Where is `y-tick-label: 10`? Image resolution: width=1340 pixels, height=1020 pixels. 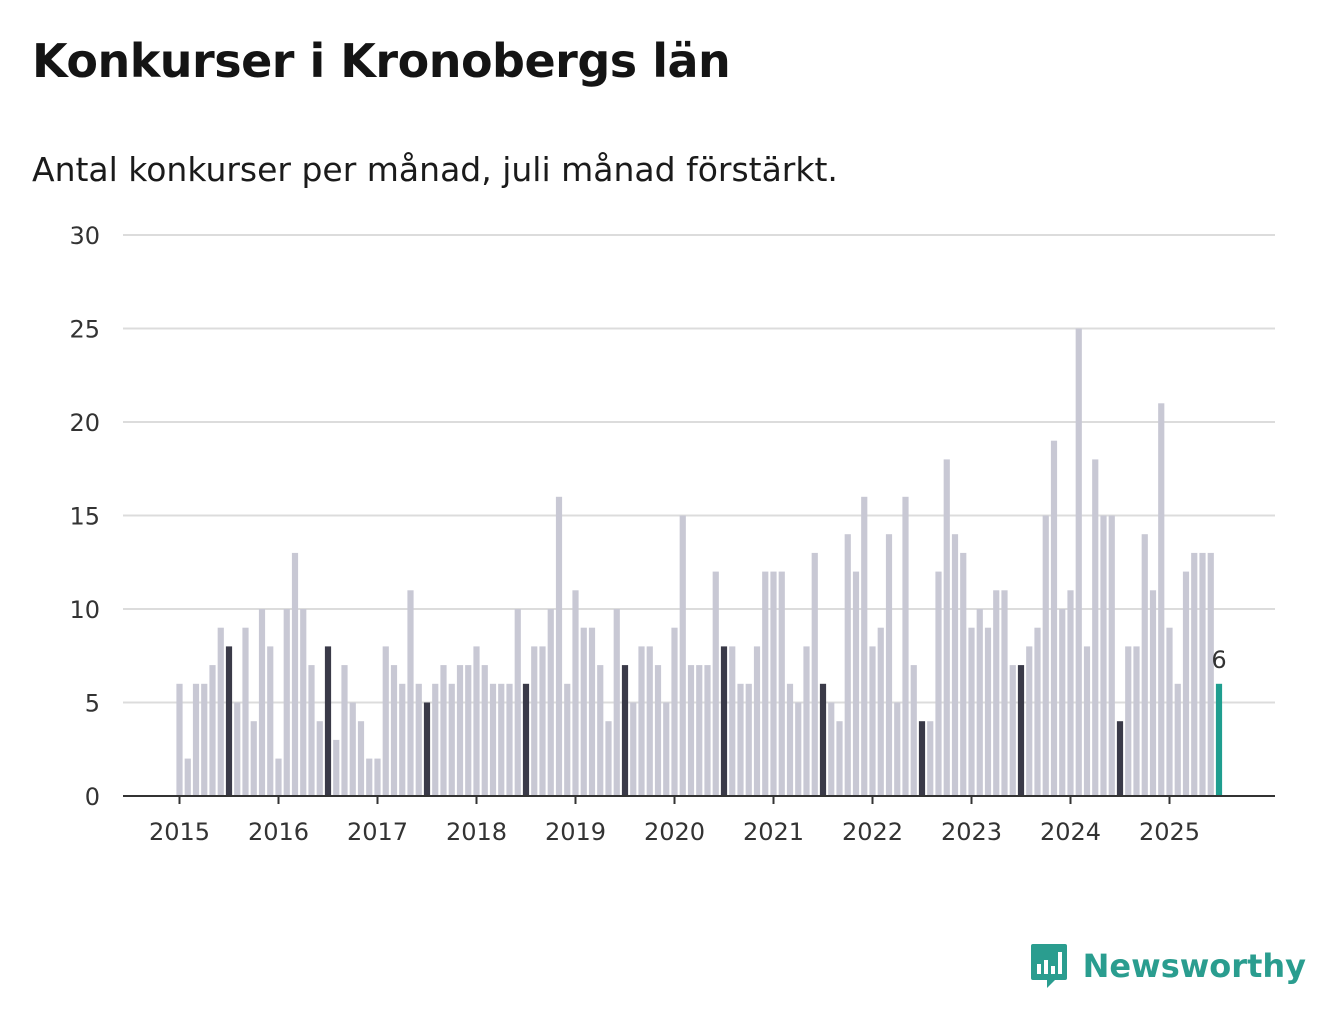
y-tick-label: 10 is located at coordinates (84, 610).